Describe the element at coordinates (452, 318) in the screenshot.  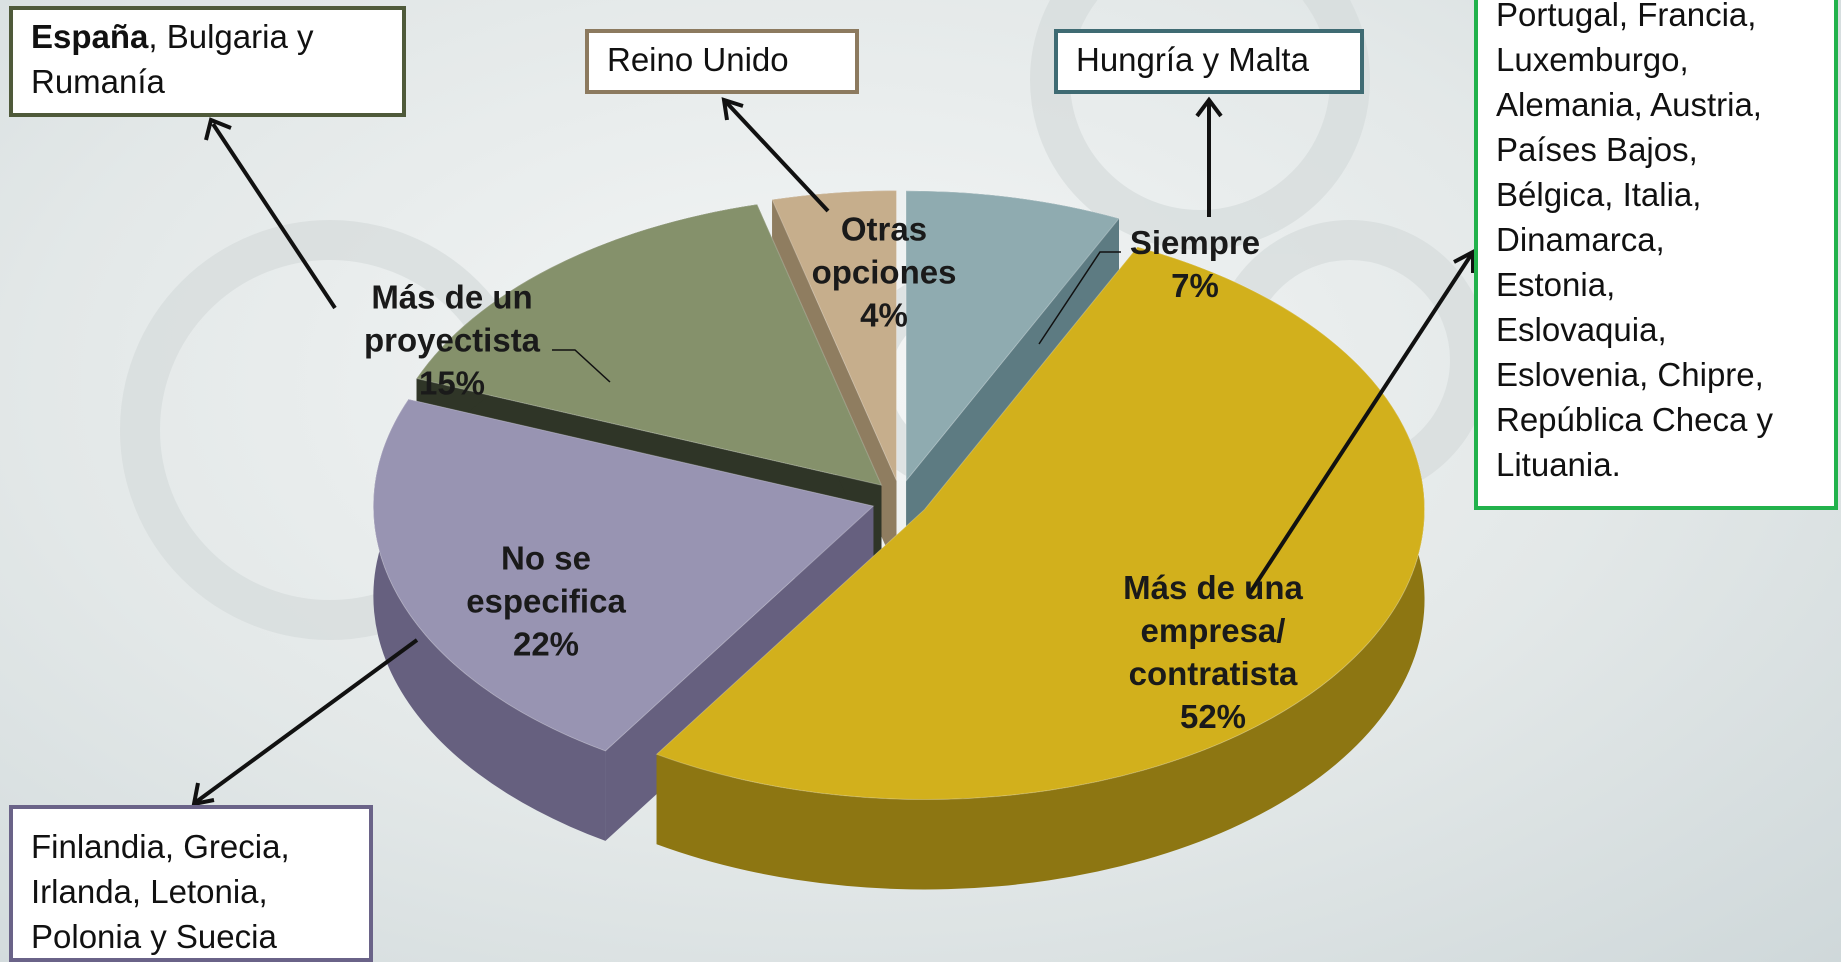
I see `category-label: Más de un proyectista` at that location.